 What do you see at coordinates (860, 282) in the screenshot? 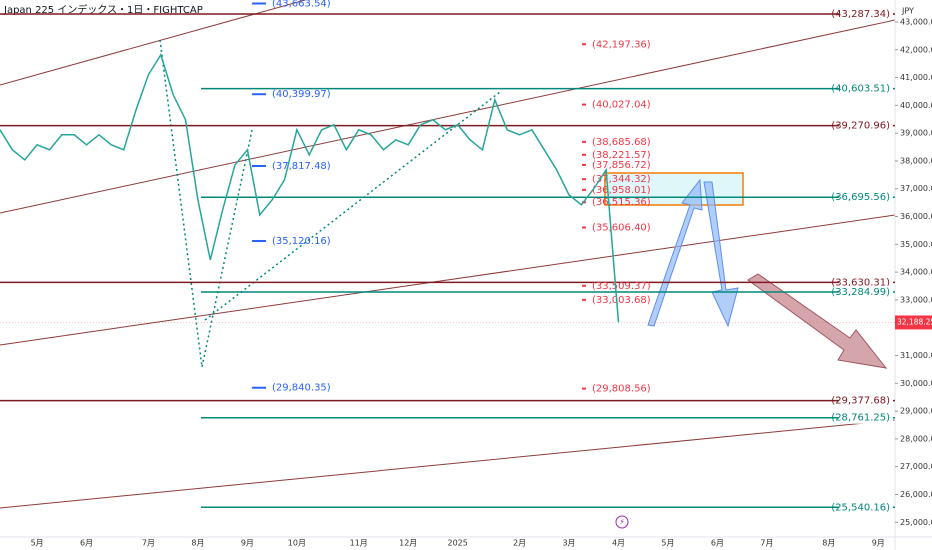
I see `level-label: (33,630.31)` at bounding box center [860, 282].